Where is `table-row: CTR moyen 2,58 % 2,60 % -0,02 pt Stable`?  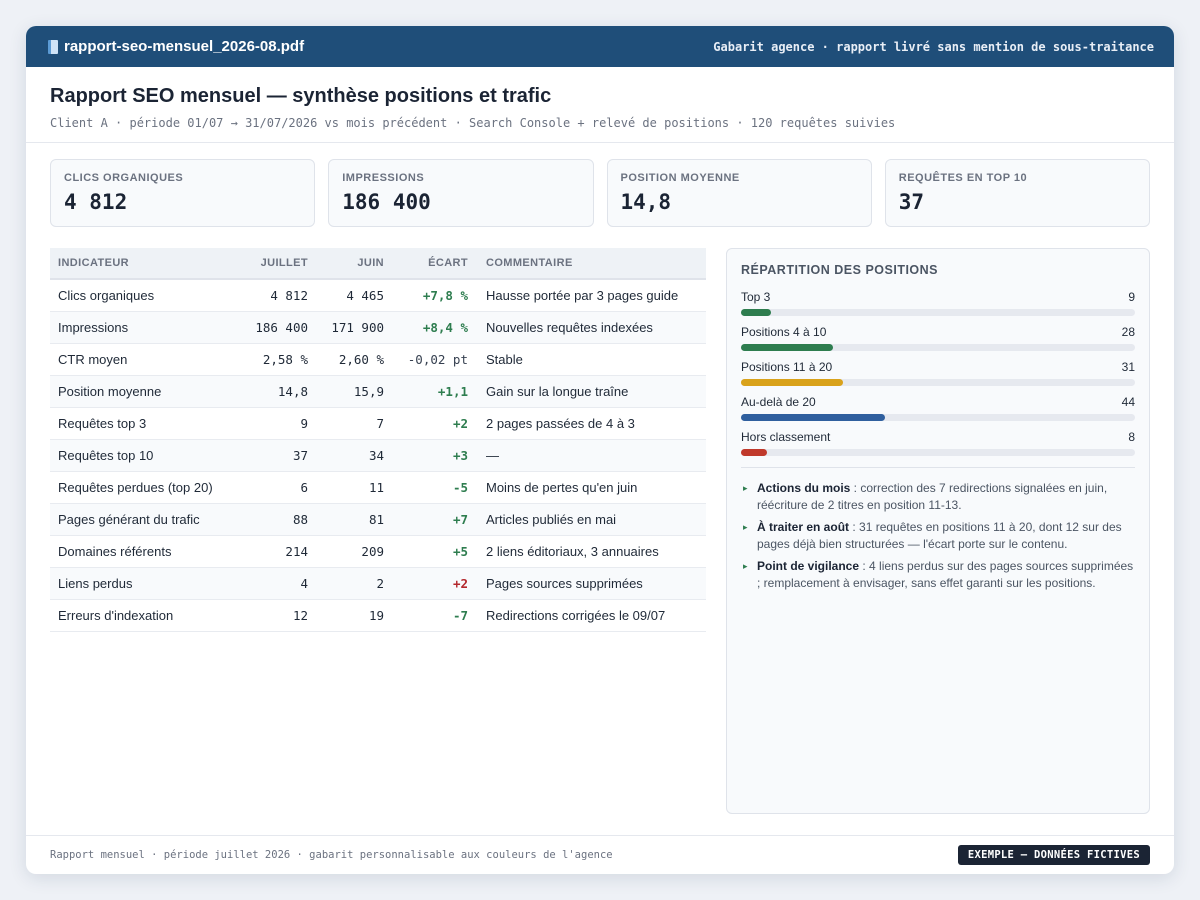
table-row: CTR moyen 2,58 % 2,60 % -0,02 pt Stable is located at coordinates (378, 359).